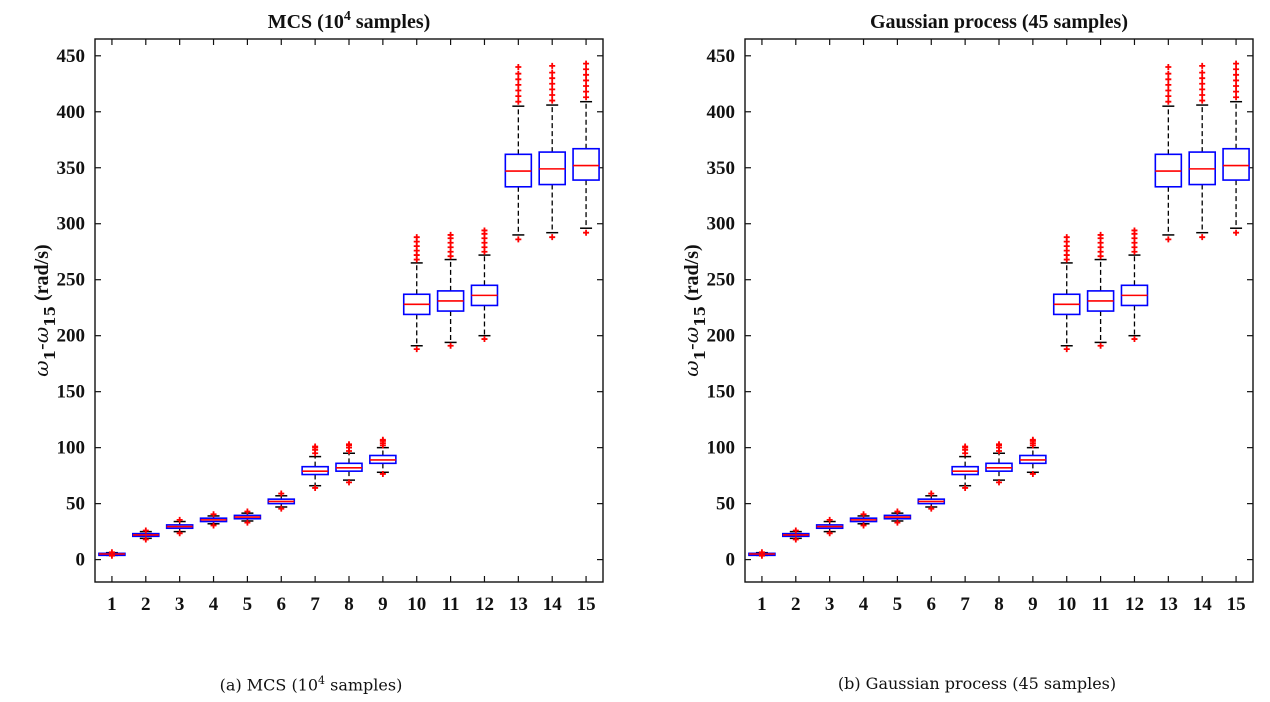  What do you see at coordinates (864, 604) in the screenshot?
I see `x-tick-label: 4` at bounding box center [864, 604].